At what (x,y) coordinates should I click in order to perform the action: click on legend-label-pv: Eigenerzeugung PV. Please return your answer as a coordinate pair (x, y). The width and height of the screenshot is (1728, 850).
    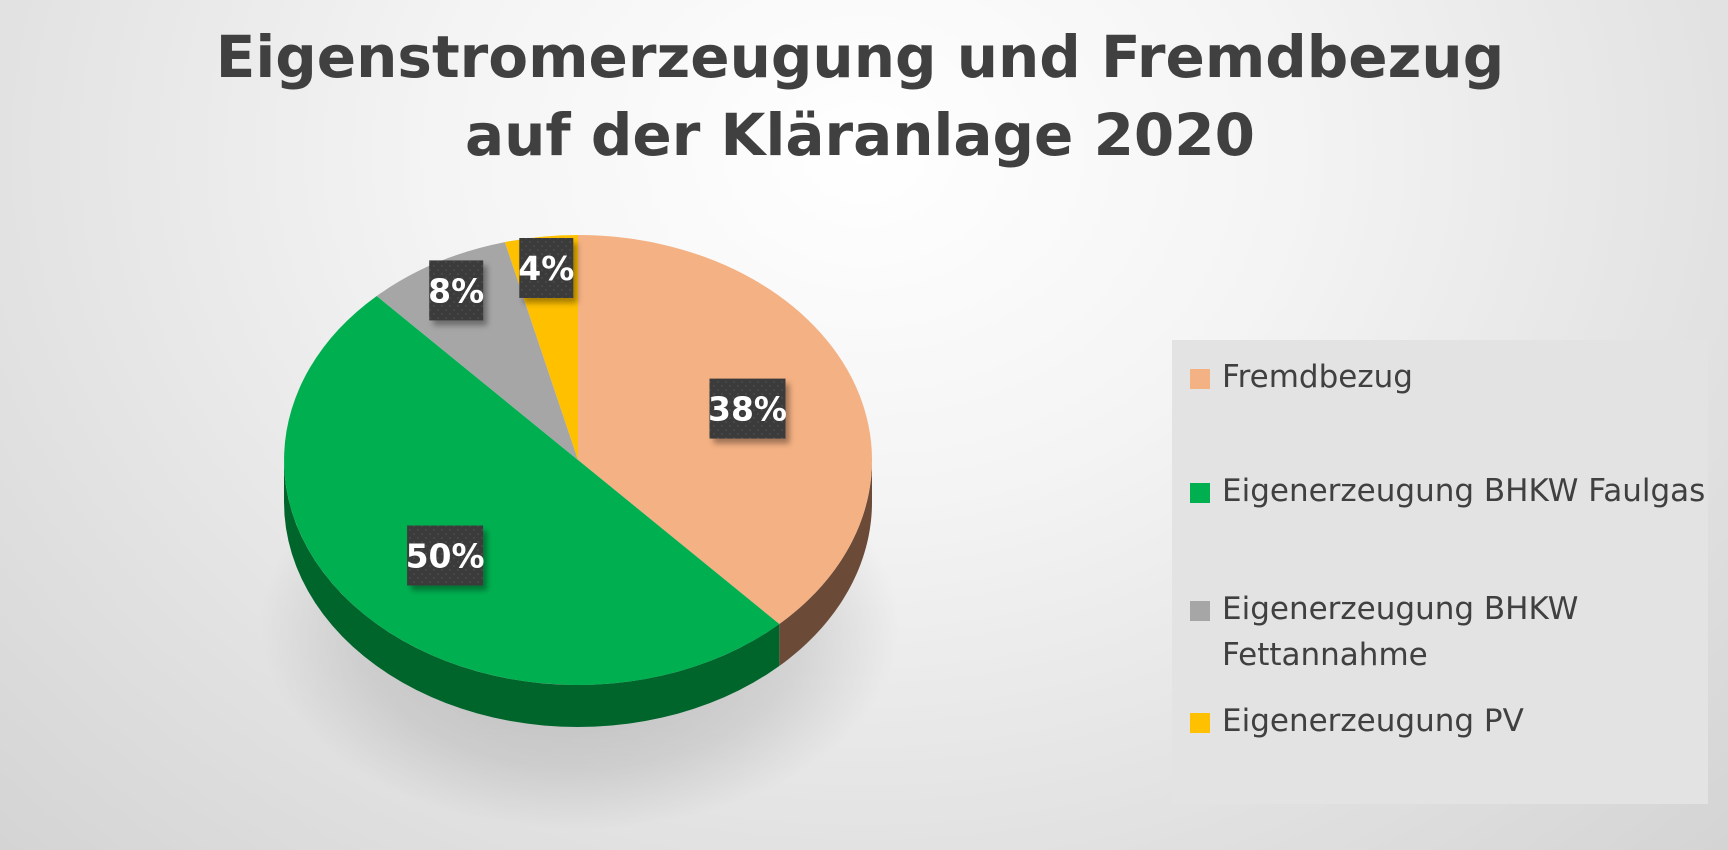
    Looking at the image, I should click on (1373, 721).